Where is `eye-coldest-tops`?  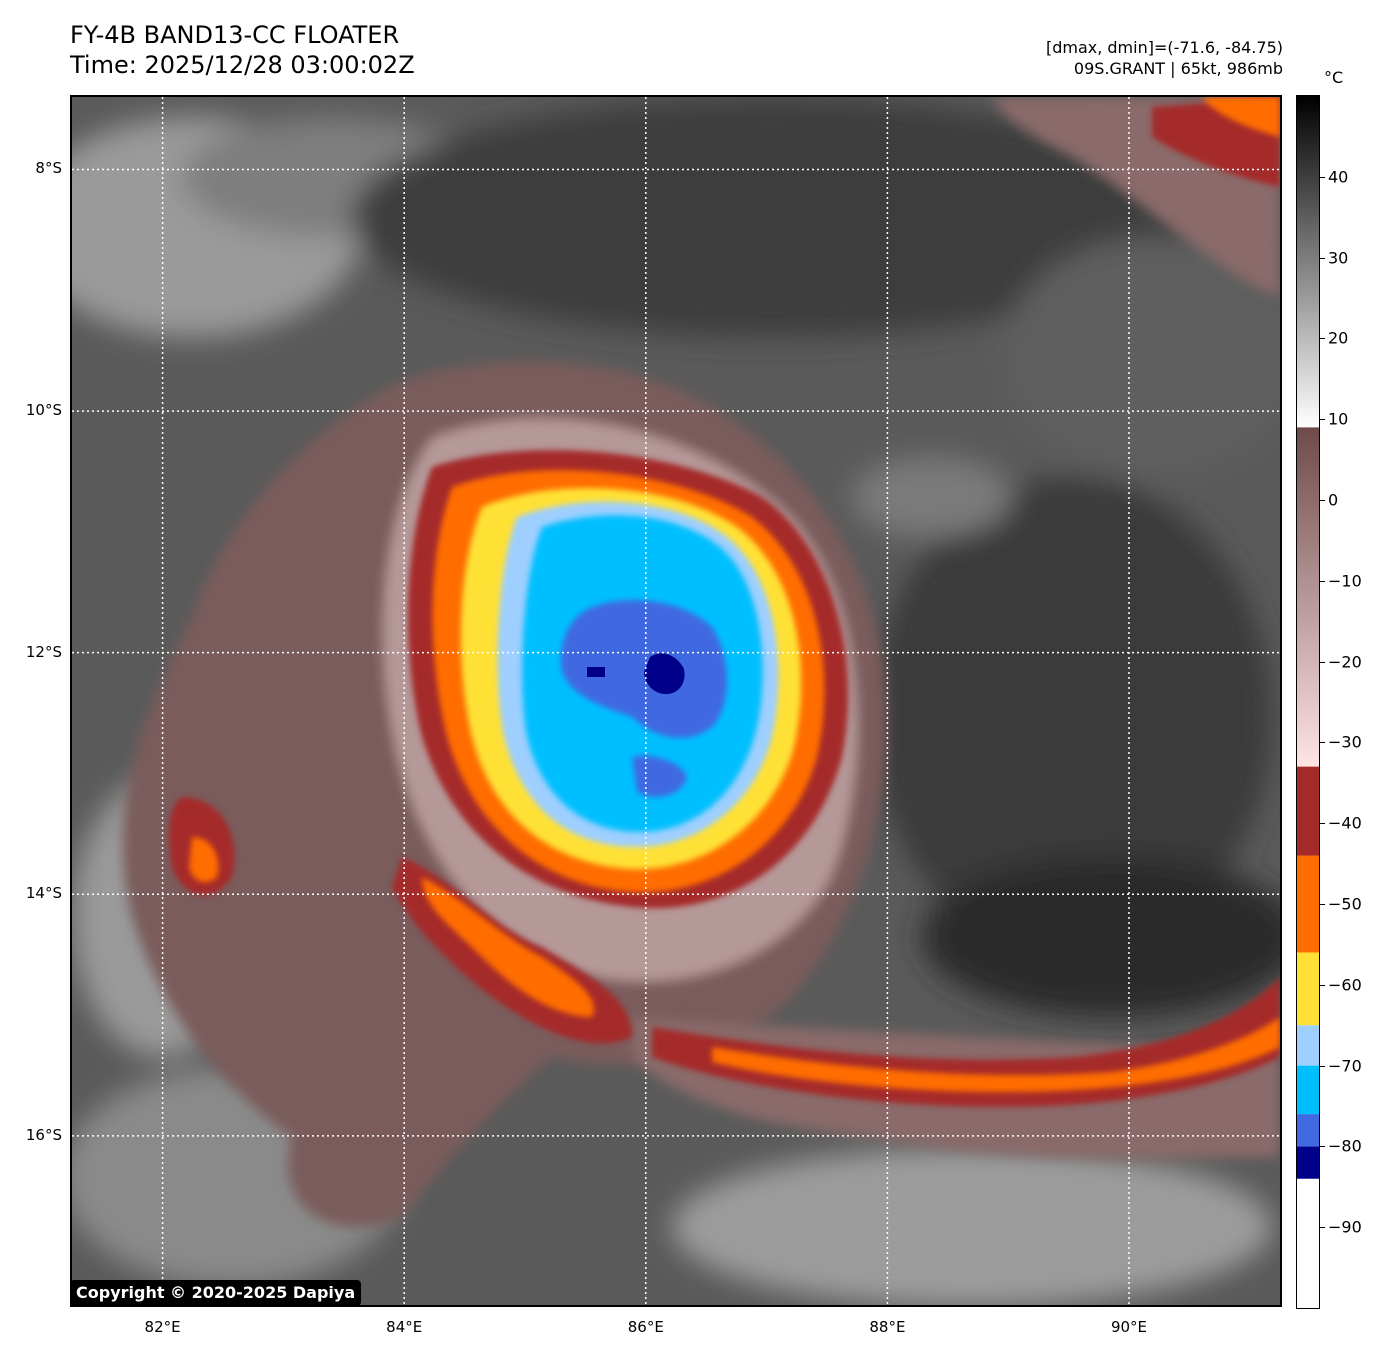 eye-coldest-tops is located at coordinates (636, 674).